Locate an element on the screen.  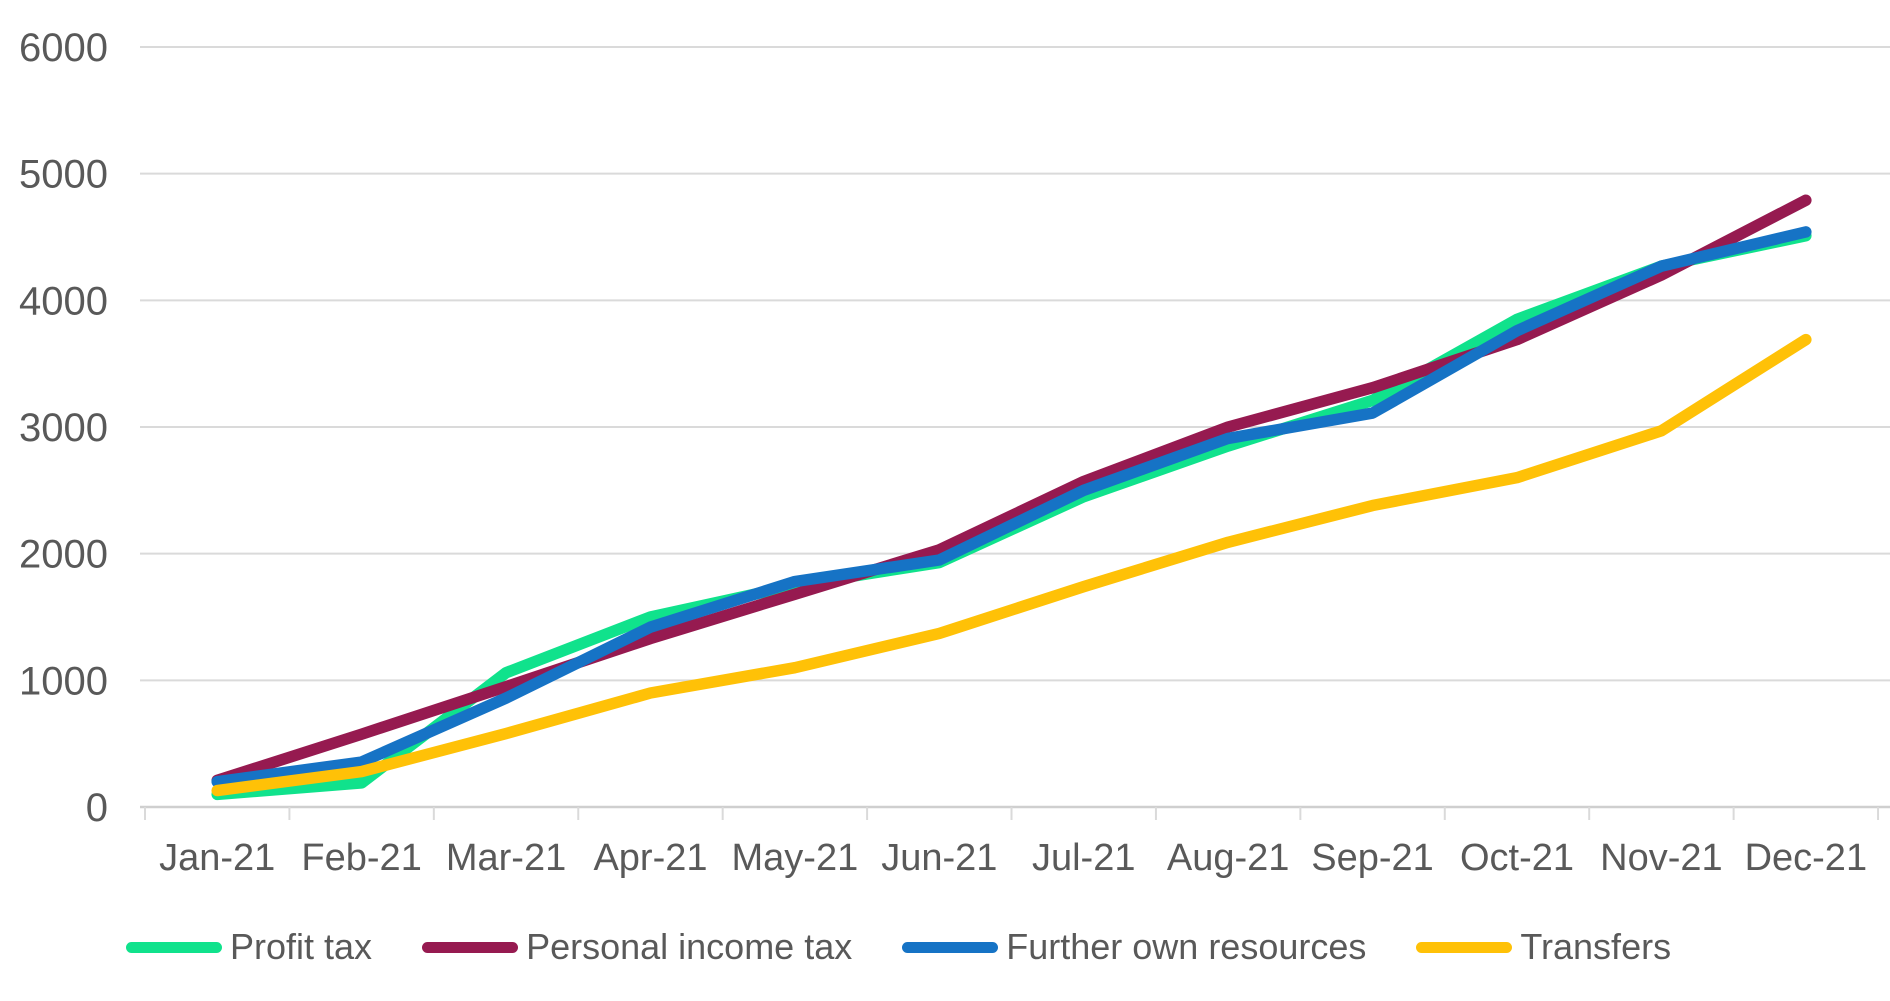
legend-label: Further own resources is located at coordinates (1186, 946).